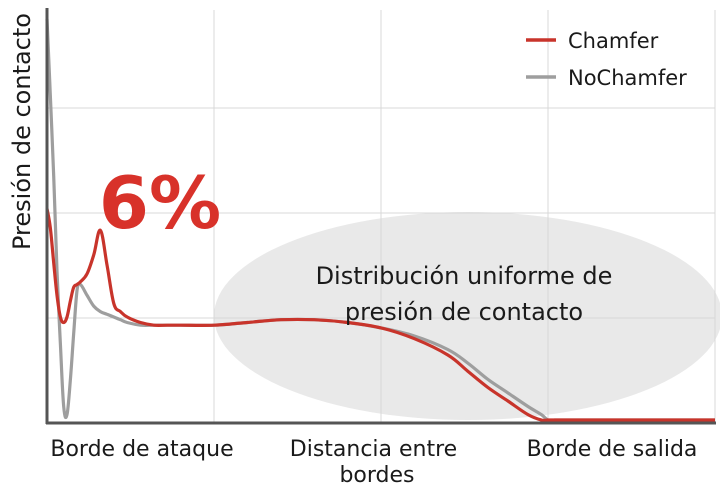 This screenshot has width=720, height=500. I want to click on annotation-percent: 6%, so click(160, 203).